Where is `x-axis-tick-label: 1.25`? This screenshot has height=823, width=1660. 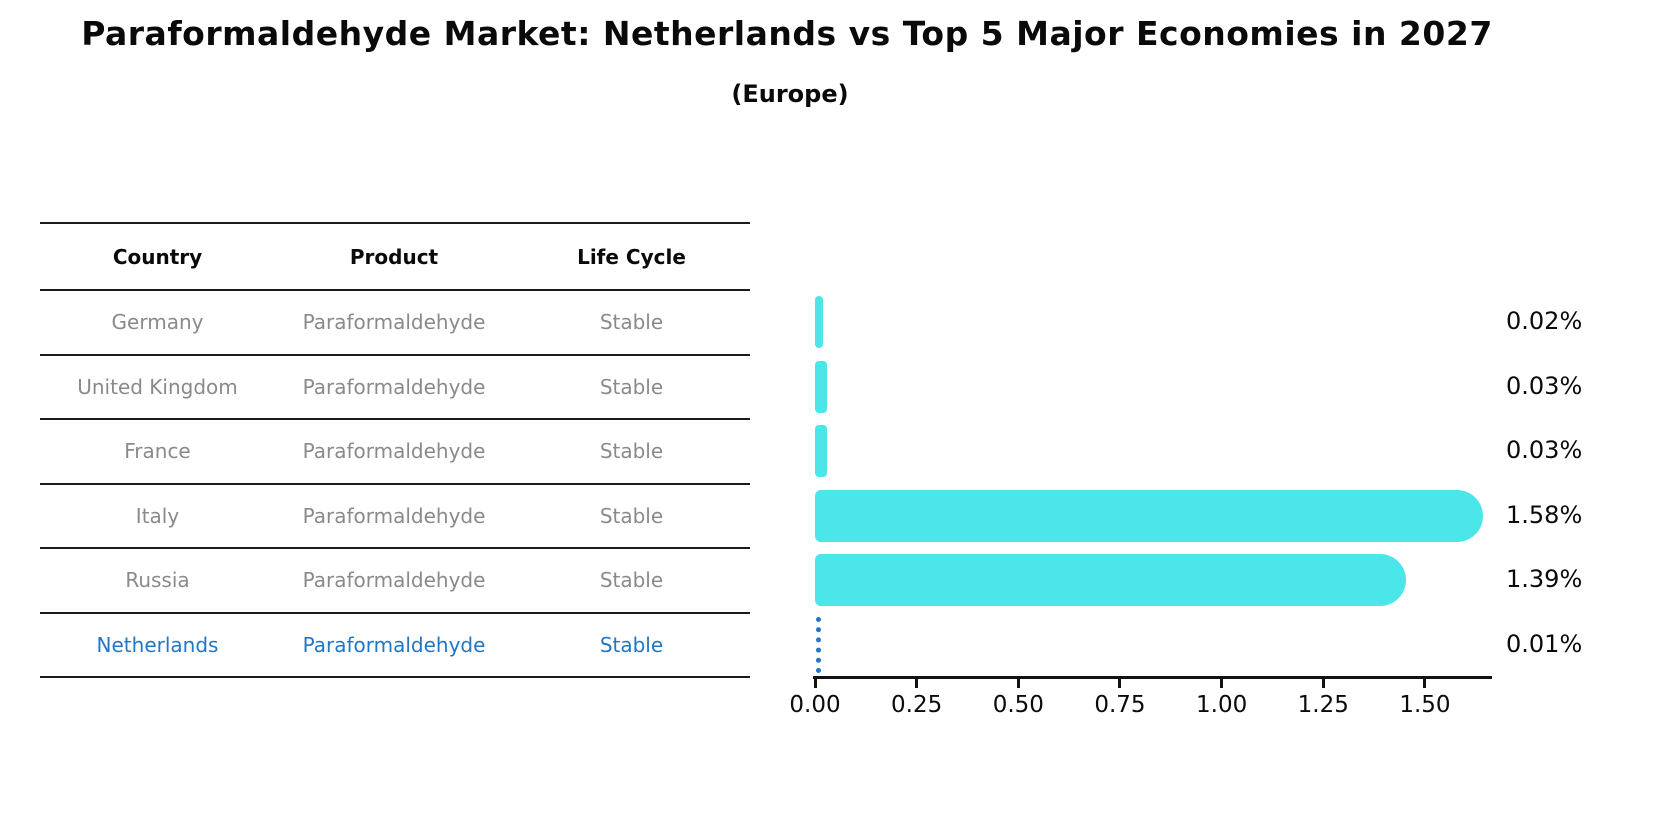
x-axis-tick-label: 1.25 is located at coordinates (1323, 705).